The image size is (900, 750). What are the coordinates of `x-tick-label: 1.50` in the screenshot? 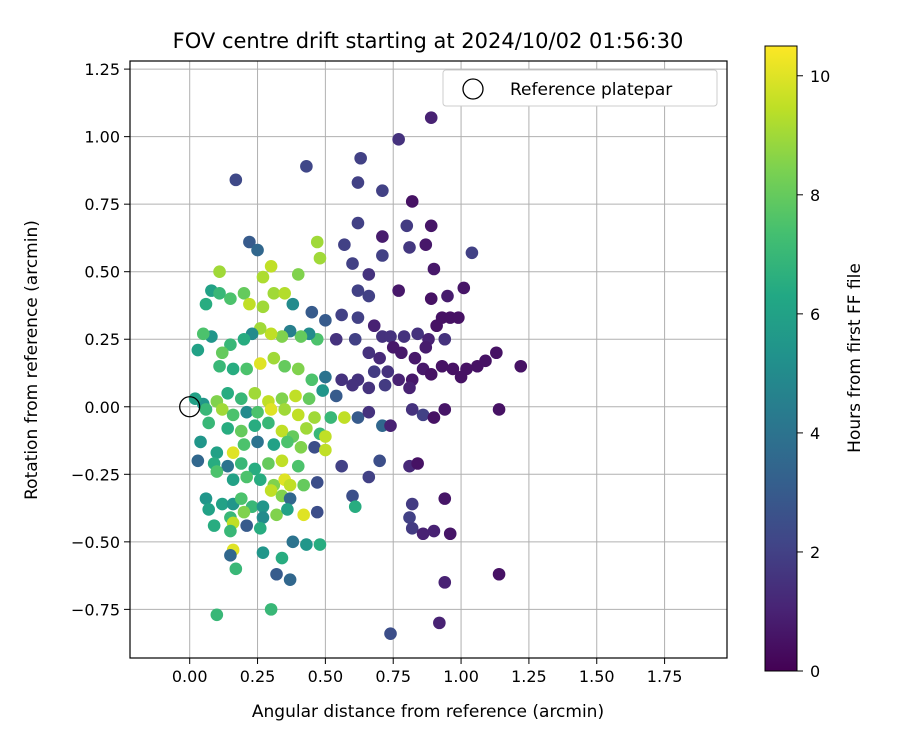 It's located at (597, 676).